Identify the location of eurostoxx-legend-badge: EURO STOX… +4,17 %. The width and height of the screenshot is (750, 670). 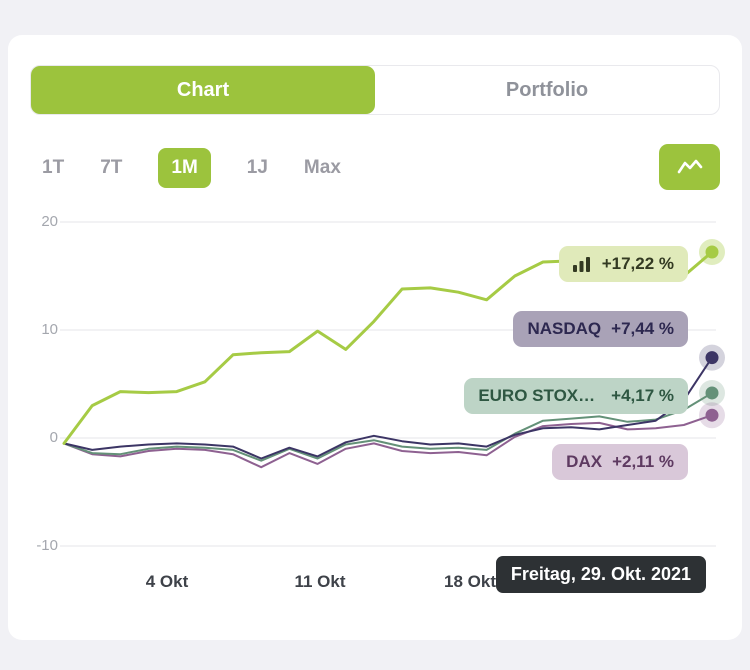
(576, 396).